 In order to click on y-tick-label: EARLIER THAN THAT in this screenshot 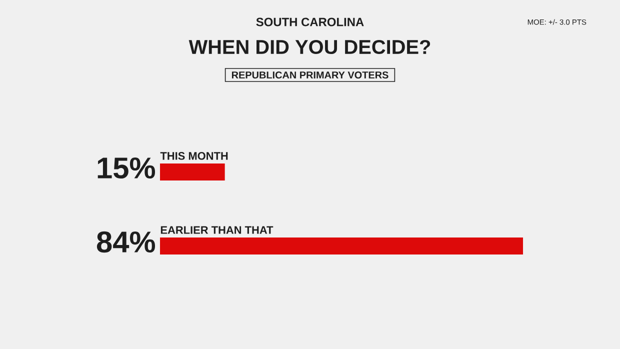, I will do `click(217, 230)`.